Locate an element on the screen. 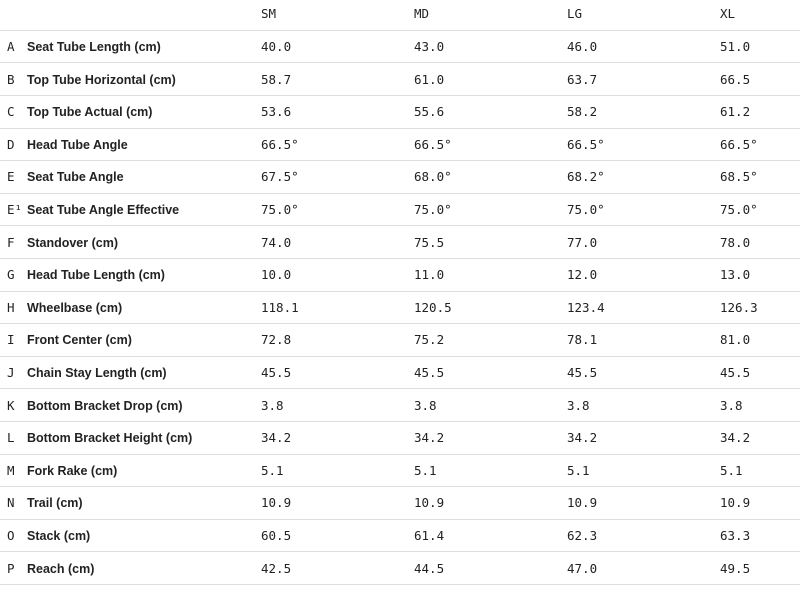 The height and width of the screenshot is (598, 800). value: 81.0 is located at coordinates (735, 340).